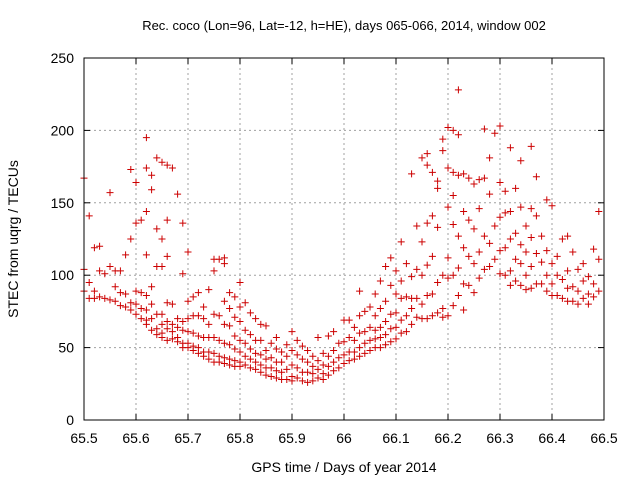  Describe the element at coordinates (70, 420) in the screenshot. I see `y-tick-label: 0` at that location.